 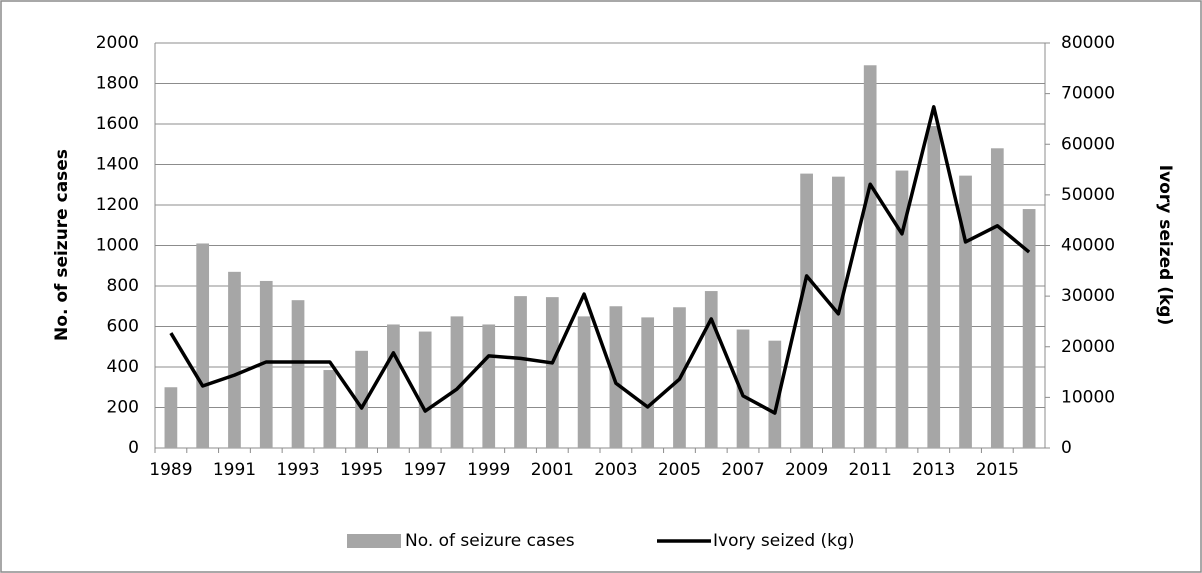 What do you see at coordinates (742, 470) in the screenshot?
I see `x-tick-label: 2007` at bounding box center [742, 470].